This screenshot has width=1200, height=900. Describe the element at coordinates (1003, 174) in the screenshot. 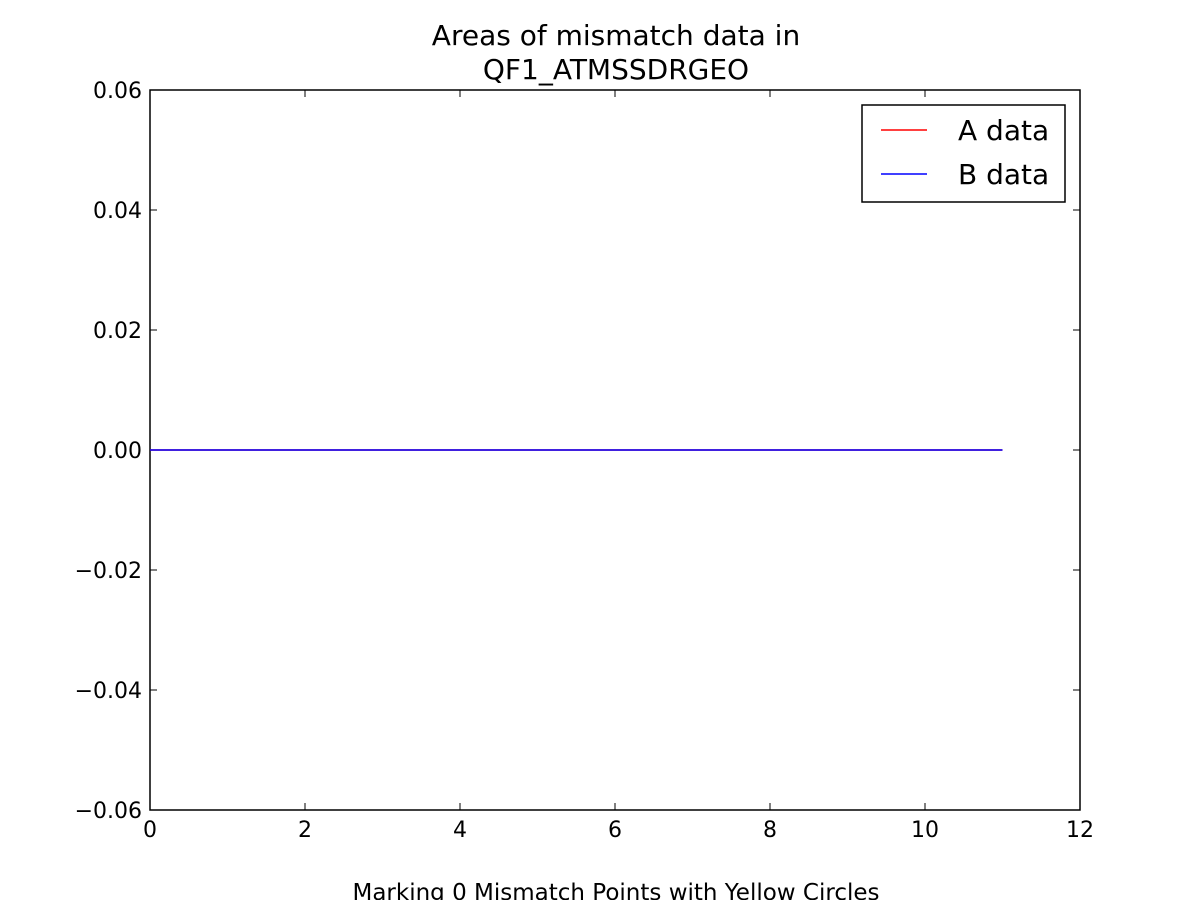

I see `legend-label-b-data: B data` at that location.